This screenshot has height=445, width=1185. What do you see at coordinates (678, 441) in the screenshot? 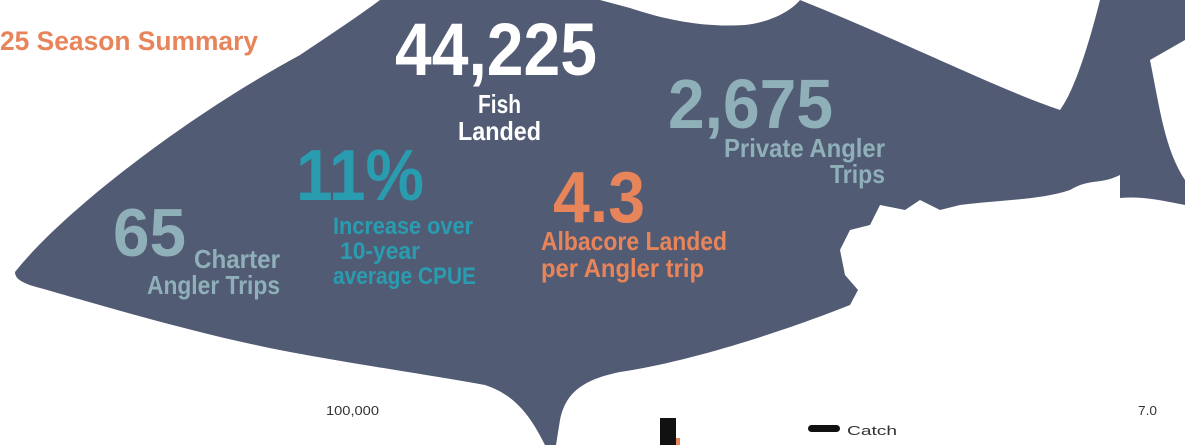
I see `chart-tick` at bounding box center [678, 441].